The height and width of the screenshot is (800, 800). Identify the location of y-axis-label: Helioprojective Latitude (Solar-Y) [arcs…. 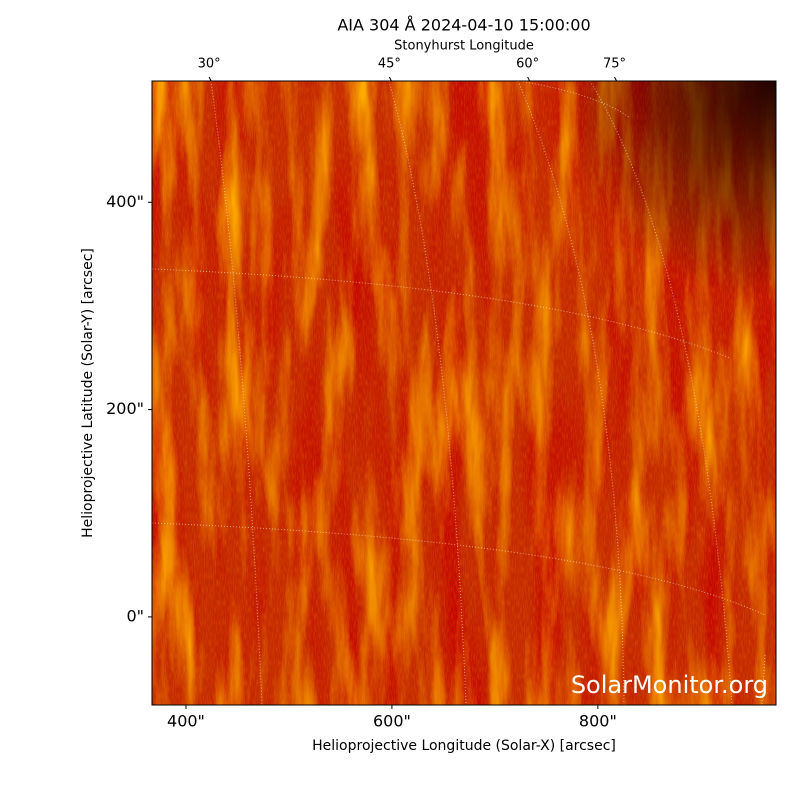
(88, 393).